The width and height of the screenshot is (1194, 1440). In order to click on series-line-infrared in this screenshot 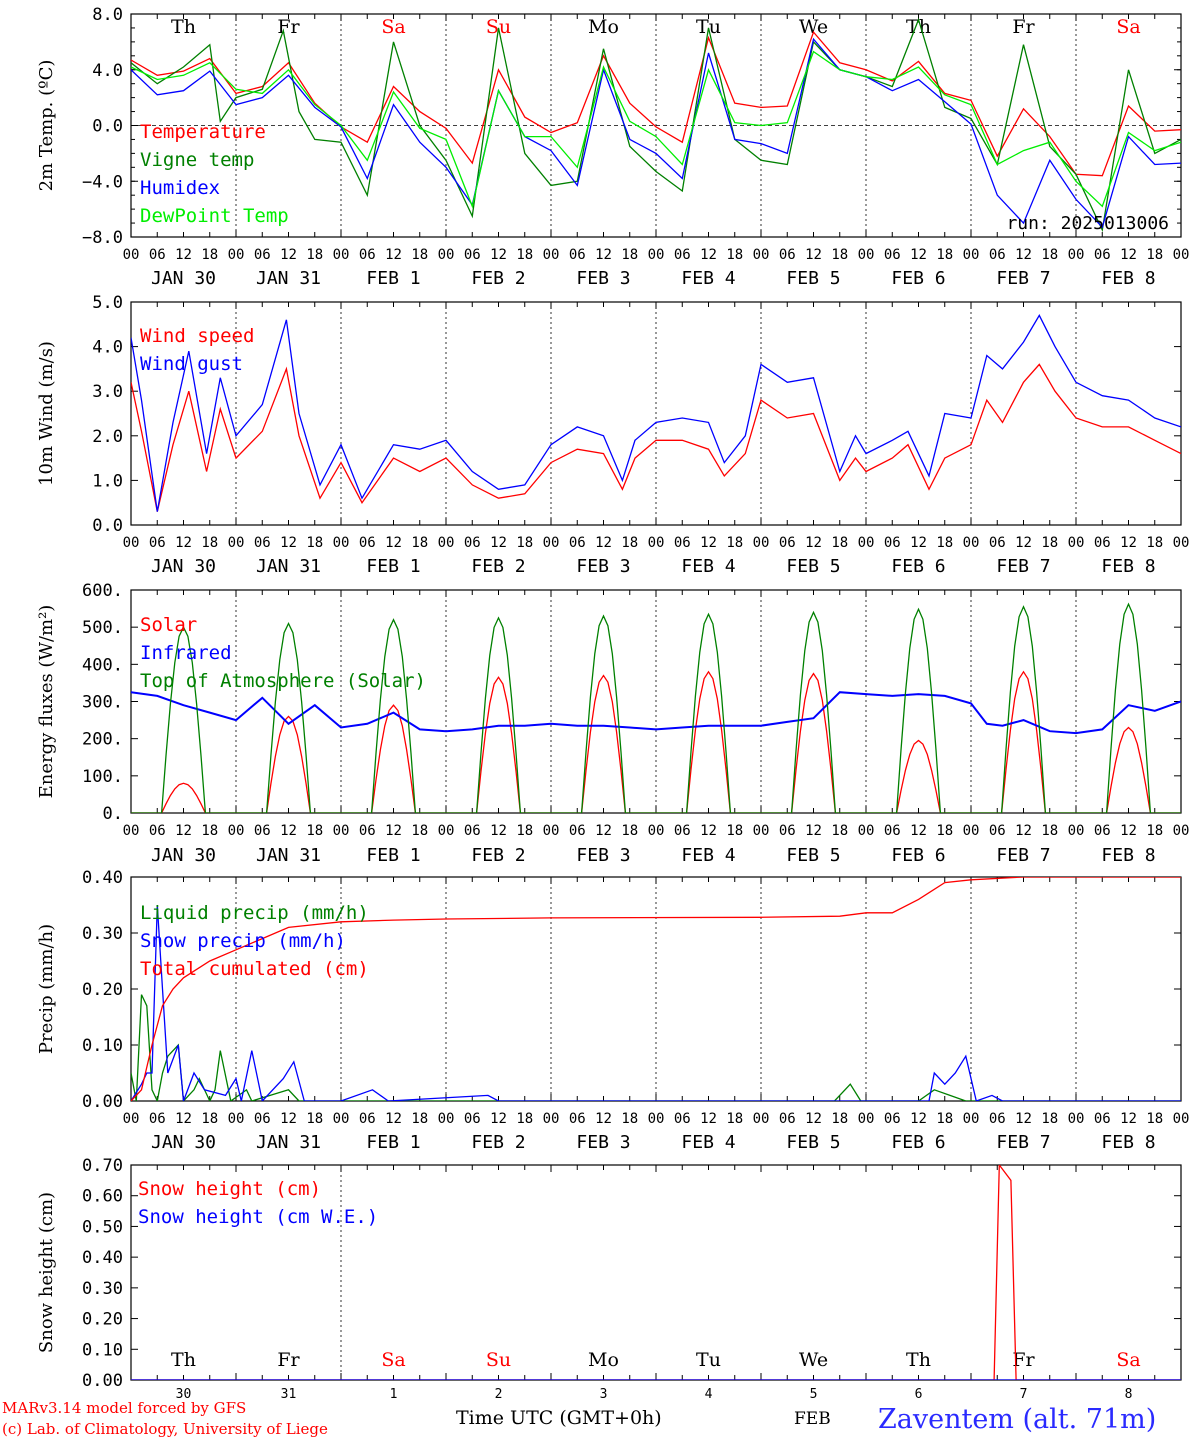, I will do `click(656, 713)`.